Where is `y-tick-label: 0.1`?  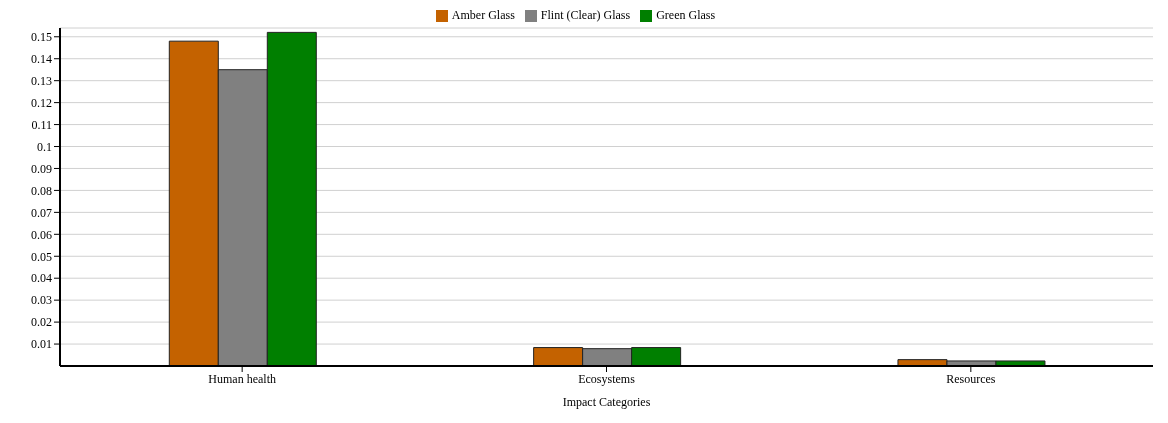
y-tick-label: 0.1 is located at coordinates (44, 146).